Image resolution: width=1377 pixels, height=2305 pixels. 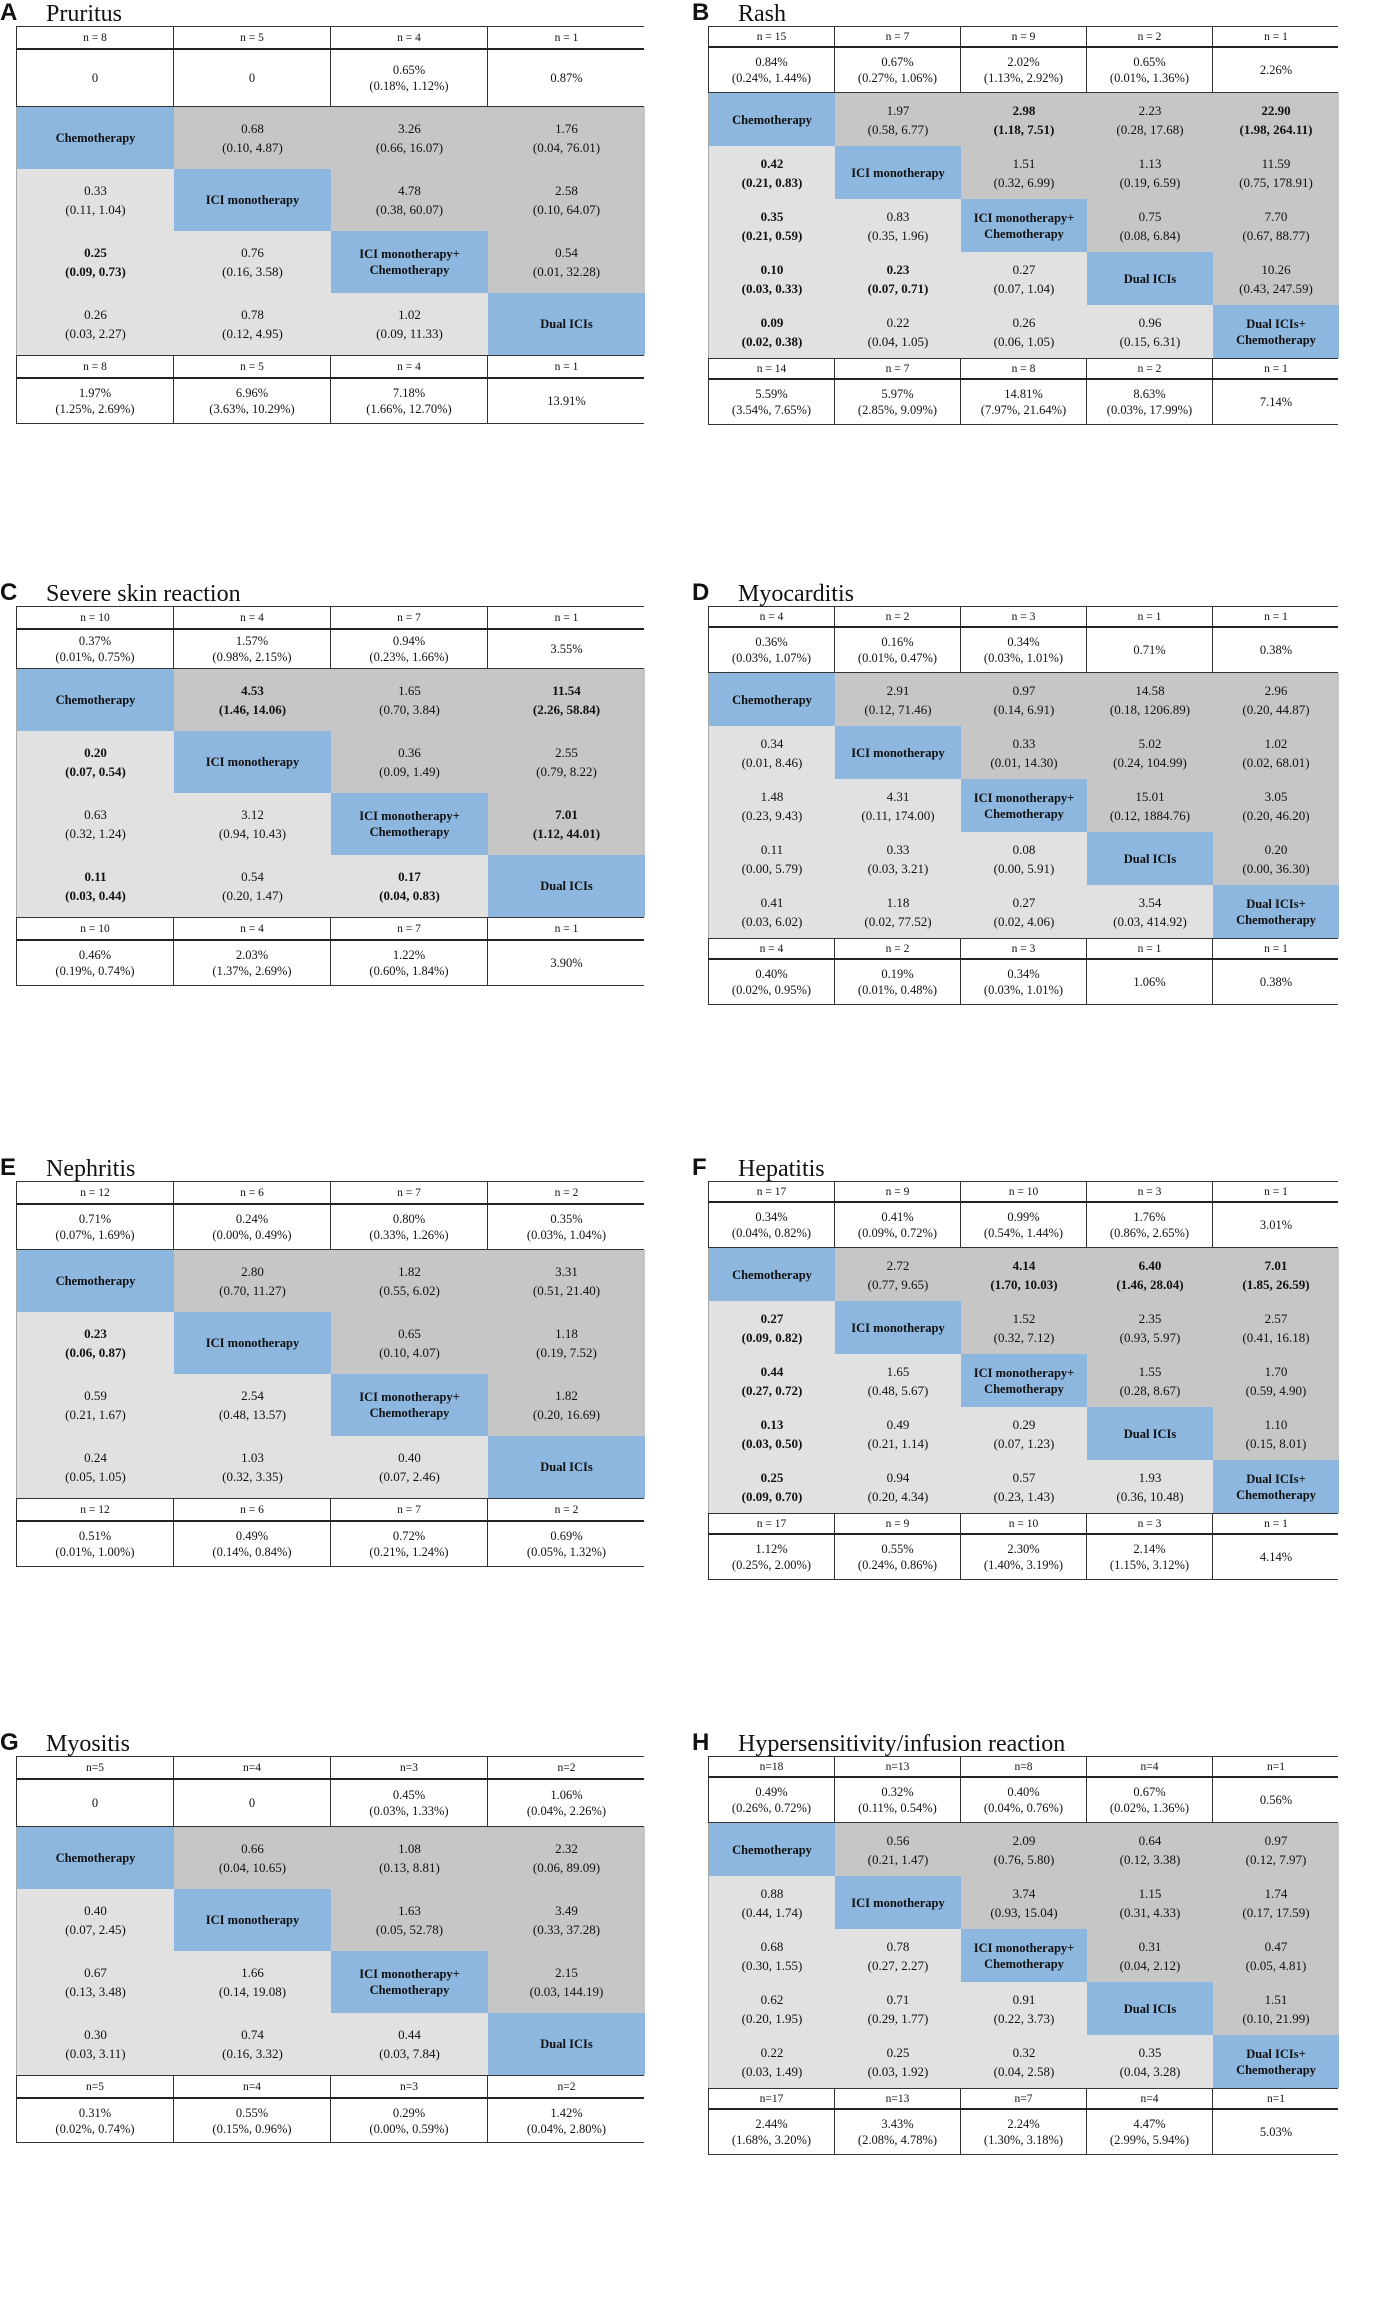 What do you see at coordinates (95, 824) in the screenshot?
I see `odds-ratio-cell: 0.63 (0.32, 1.24)` at bounding box center [95, 824].